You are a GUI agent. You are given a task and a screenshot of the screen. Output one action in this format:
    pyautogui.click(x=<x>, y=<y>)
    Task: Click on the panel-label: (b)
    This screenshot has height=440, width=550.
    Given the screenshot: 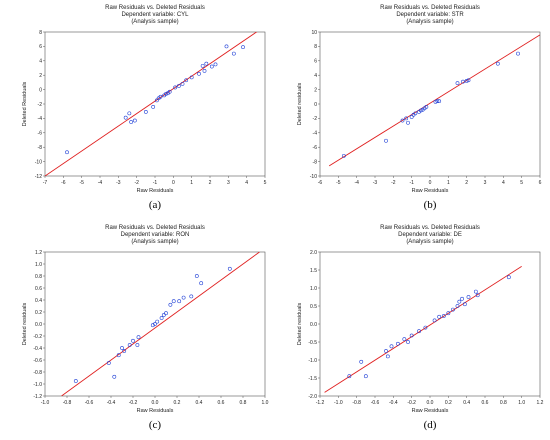 What is the action you would take?
    pyautogui.click(x=430, y=205)
    